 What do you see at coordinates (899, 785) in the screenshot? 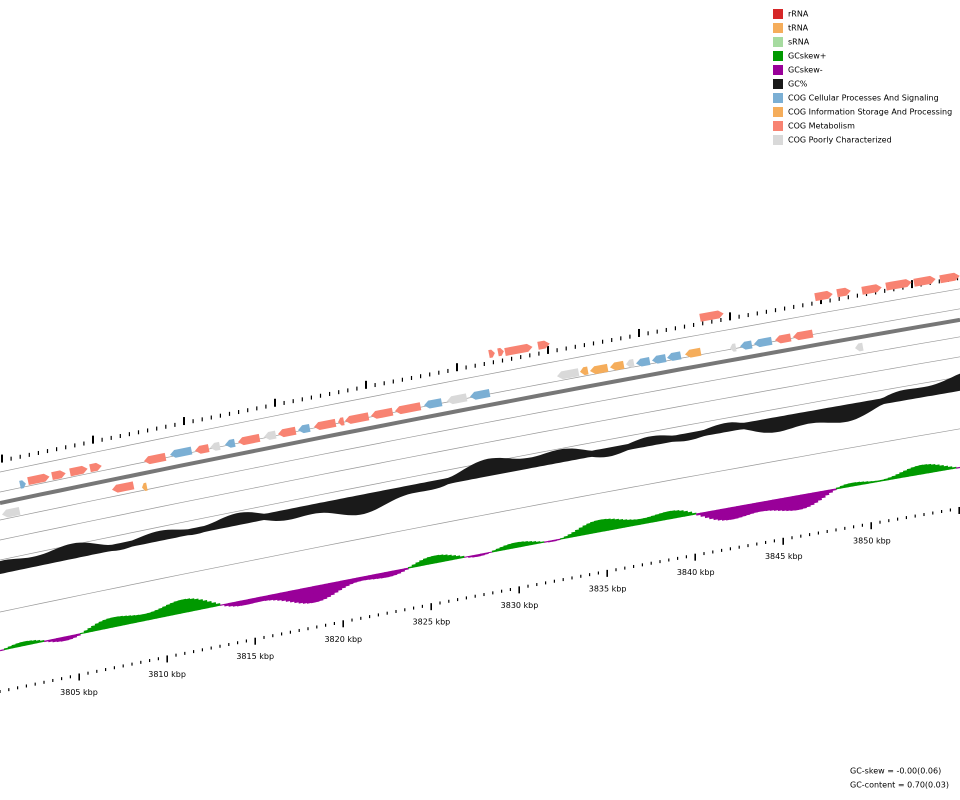
I see `gc-content-stat: GC-content = 0.70(0.03)` at bounding box center [899, 785].